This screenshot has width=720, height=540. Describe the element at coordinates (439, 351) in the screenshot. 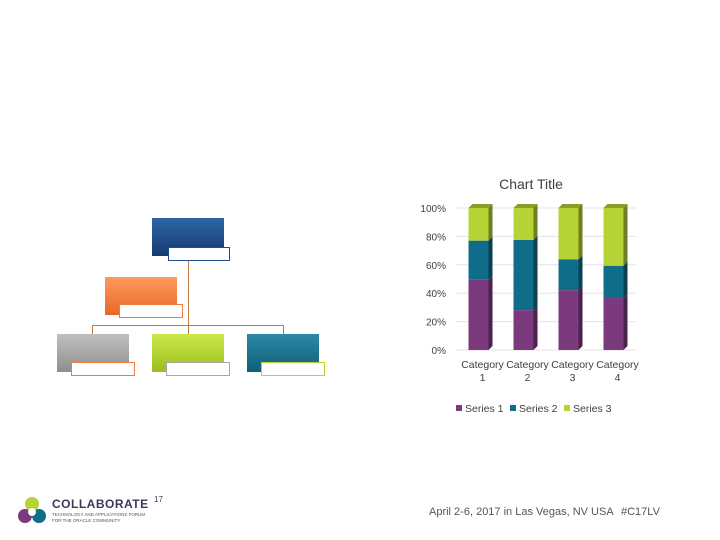

I see `y-tick-label: 0%` at that location.